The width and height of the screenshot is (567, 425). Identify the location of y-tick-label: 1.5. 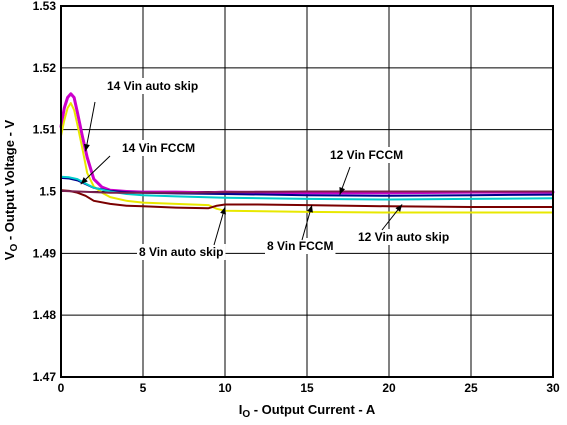
(47, 192).